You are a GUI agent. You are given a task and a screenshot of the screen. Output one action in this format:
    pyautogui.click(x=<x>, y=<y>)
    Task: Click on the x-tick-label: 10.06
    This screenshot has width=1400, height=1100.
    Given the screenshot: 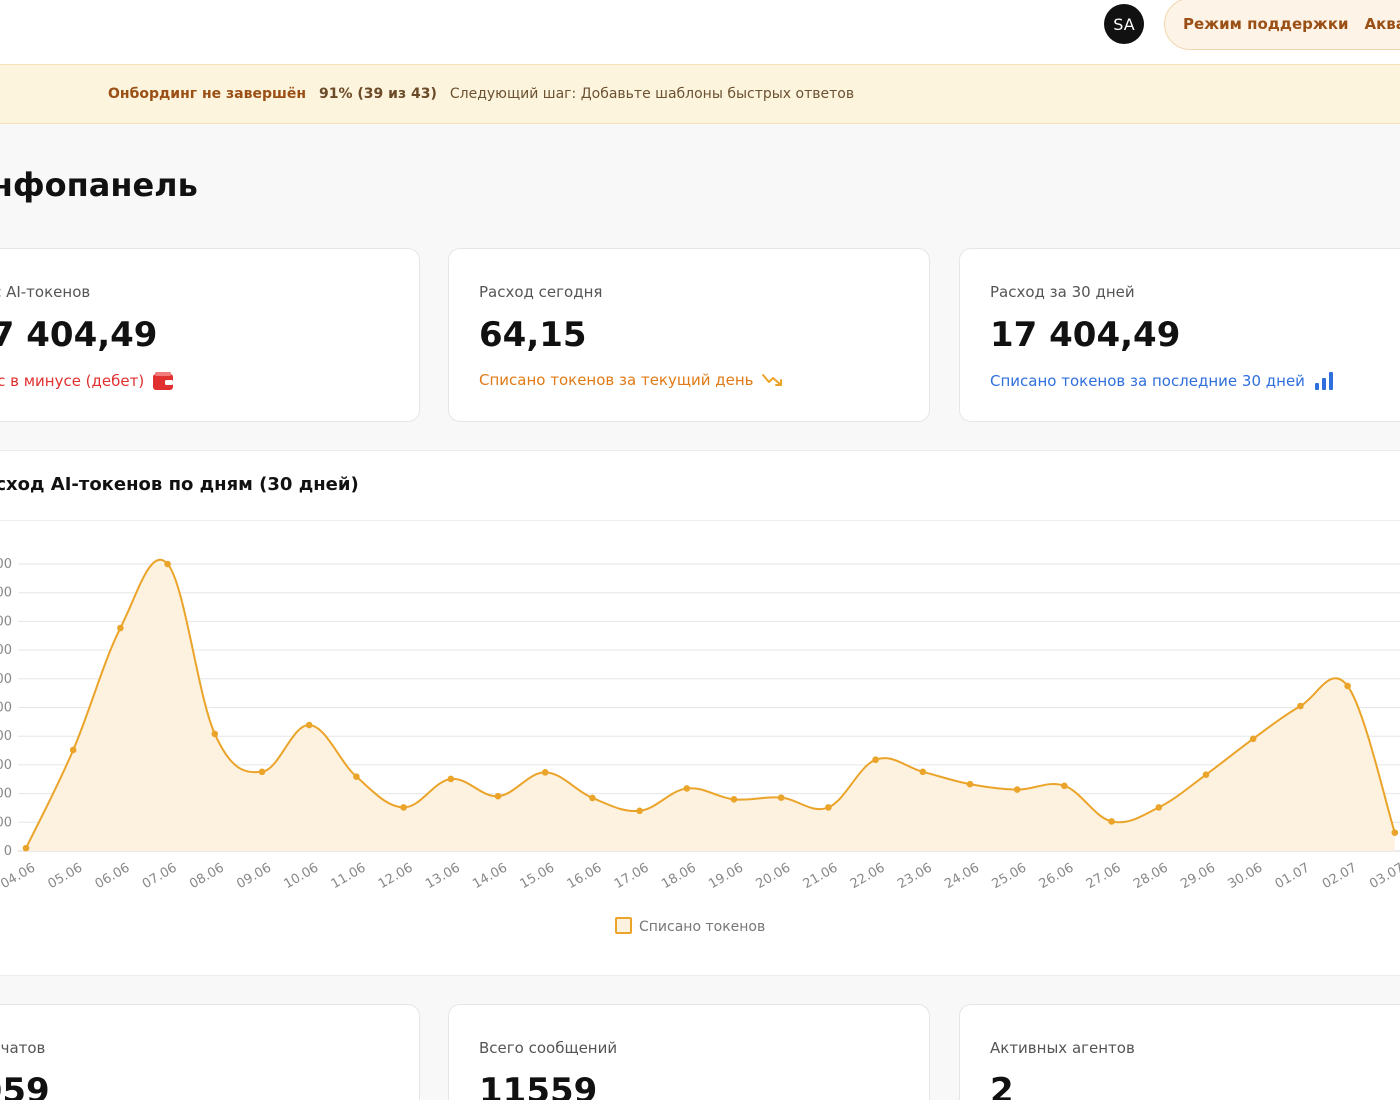 What is the action you would take?
    pyautogui.click(x=301, y=876)
    